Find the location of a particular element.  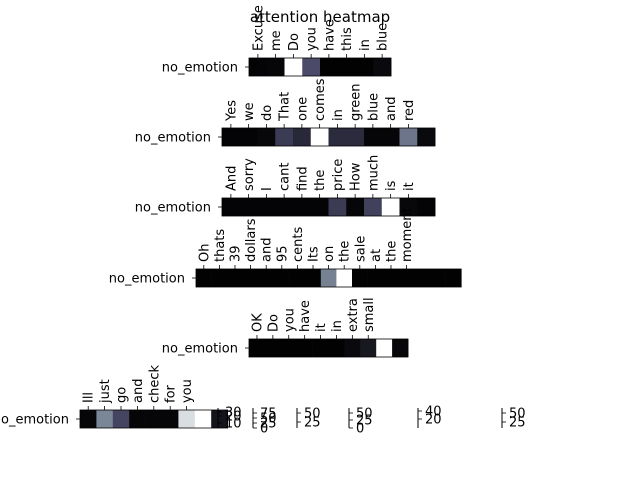

token-label: sorry is located at coordinates (249, 174).